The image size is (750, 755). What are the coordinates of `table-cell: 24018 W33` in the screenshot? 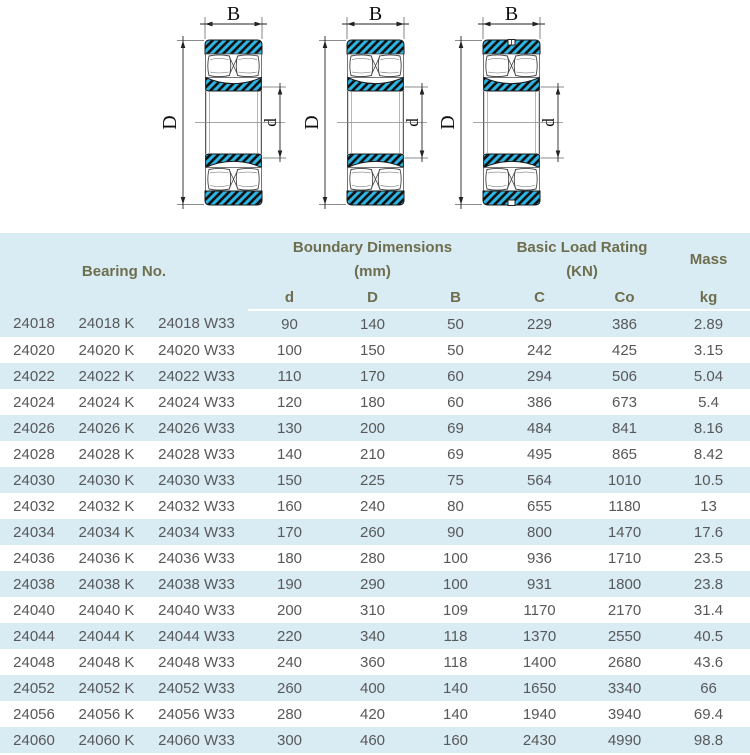 It's located at (196, 323).